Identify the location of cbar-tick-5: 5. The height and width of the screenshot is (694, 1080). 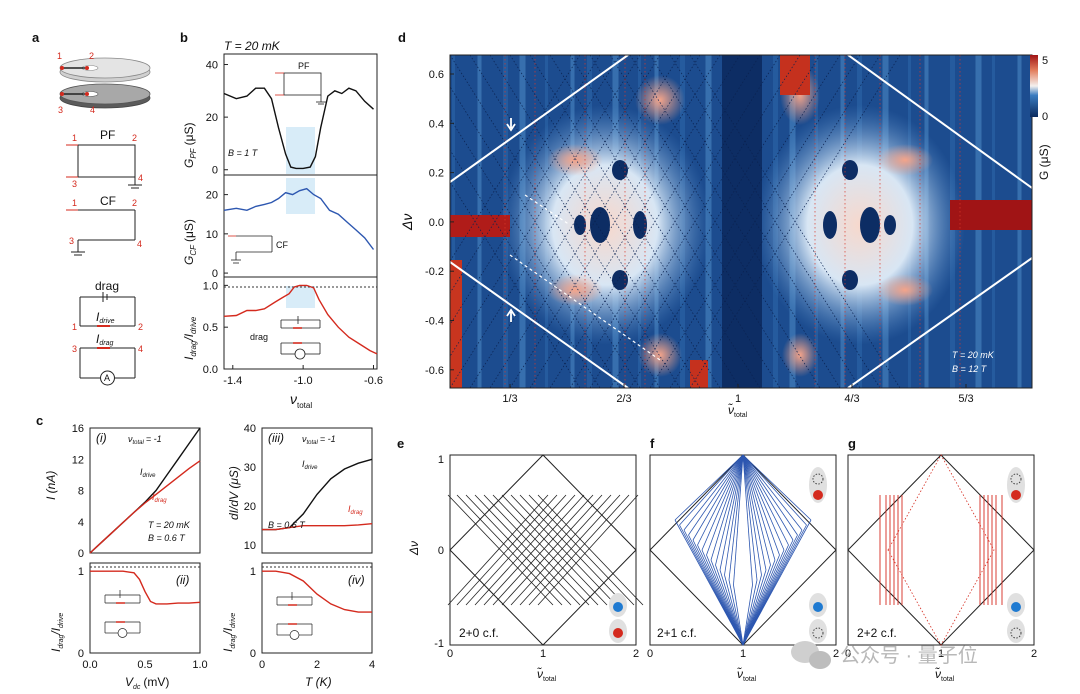
(1045, 61).